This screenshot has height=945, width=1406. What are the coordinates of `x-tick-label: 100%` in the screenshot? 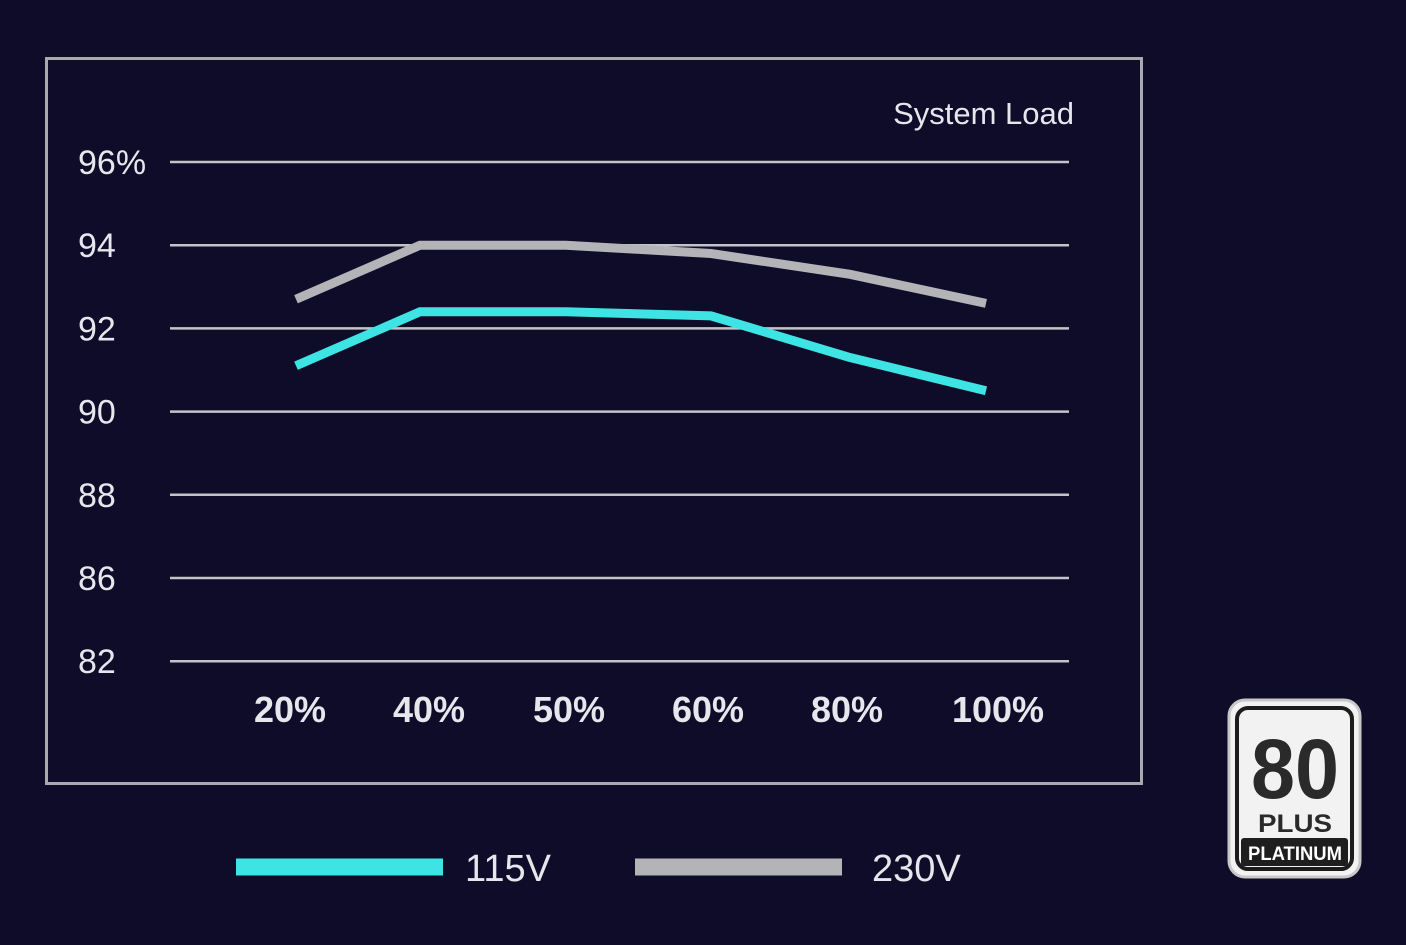 It's located at (998, 709).